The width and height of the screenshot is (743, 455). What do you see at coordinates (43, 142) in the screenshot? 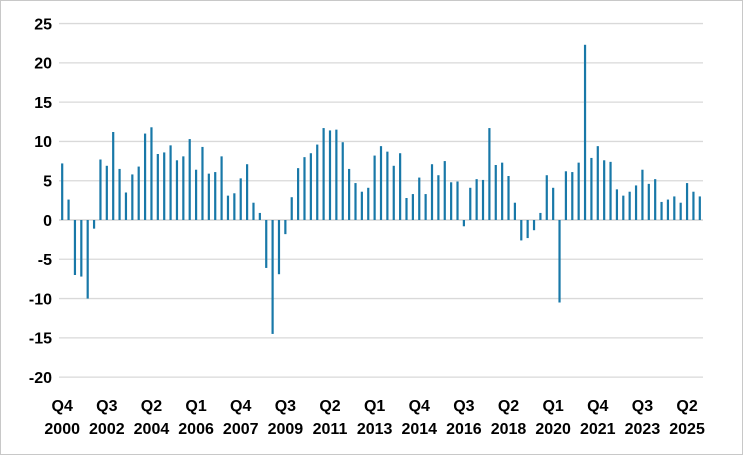
I see `y-tick-label-10: 10` at bounding box center [43, 142].